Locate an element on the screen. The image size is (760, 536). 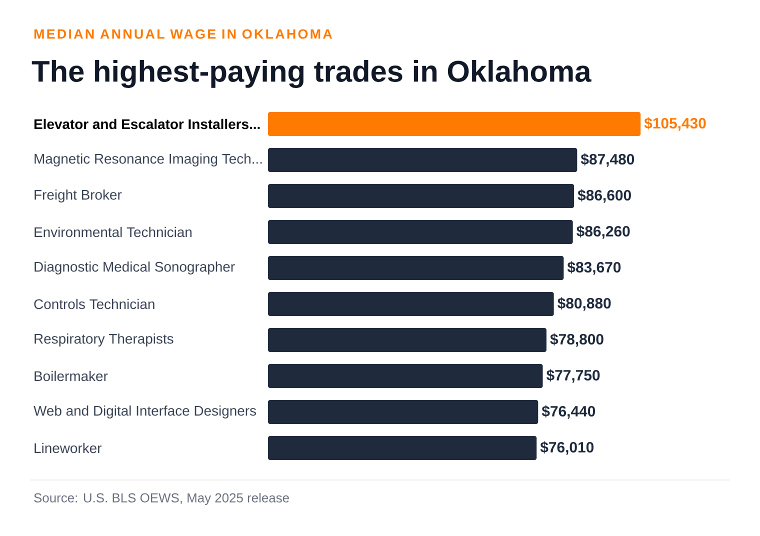
data-label: $86,260 is located at coordinates (603, 232).